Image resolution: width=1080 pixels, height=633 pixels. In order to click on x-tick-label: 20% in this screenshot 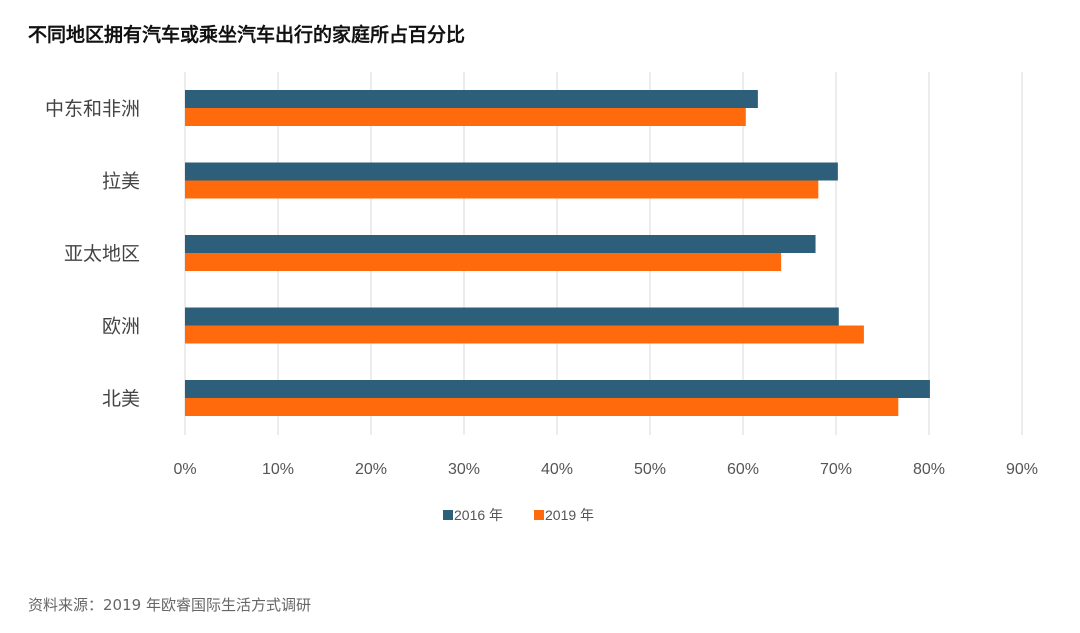, I will do `click(371, 469)`.